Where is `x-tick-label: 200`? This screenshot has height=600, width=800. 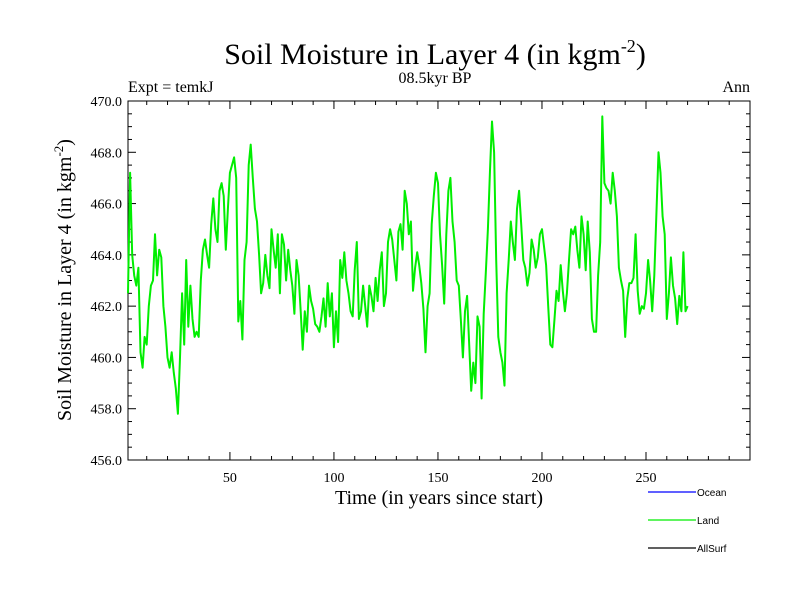 x-tick-label: 200 is located at coordinates (541, 478).